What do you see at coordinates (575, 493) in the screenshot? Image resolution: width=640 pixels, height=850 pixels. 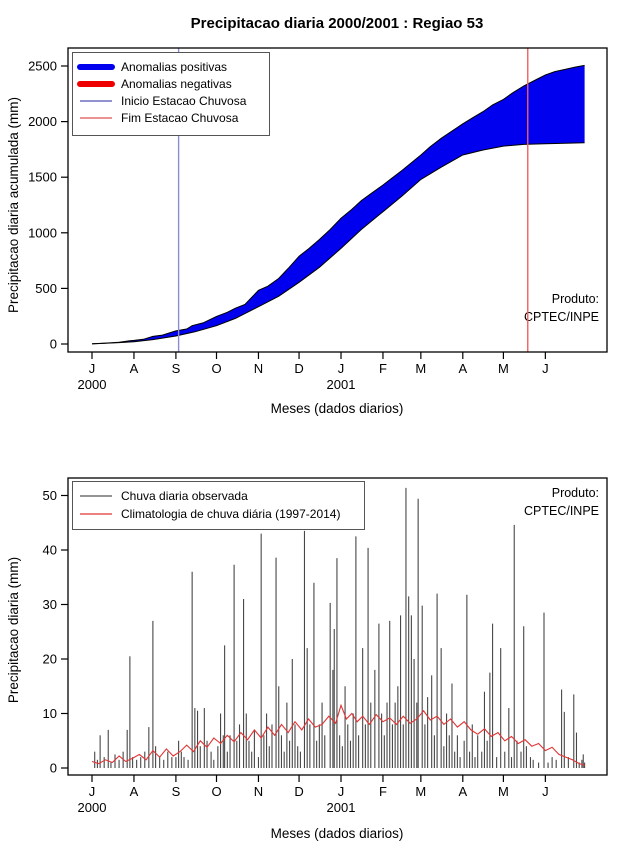 I see `bottom-produto-label-line1: Produto:` at bounding box center [575, 493].